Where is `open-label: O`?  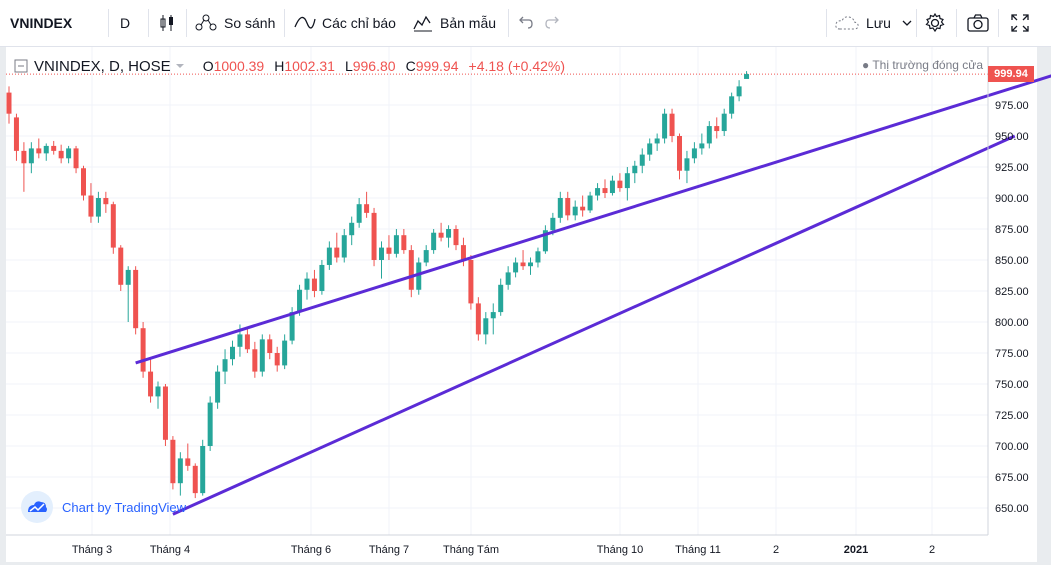 open-label: O is located at coordinates (208, 66).